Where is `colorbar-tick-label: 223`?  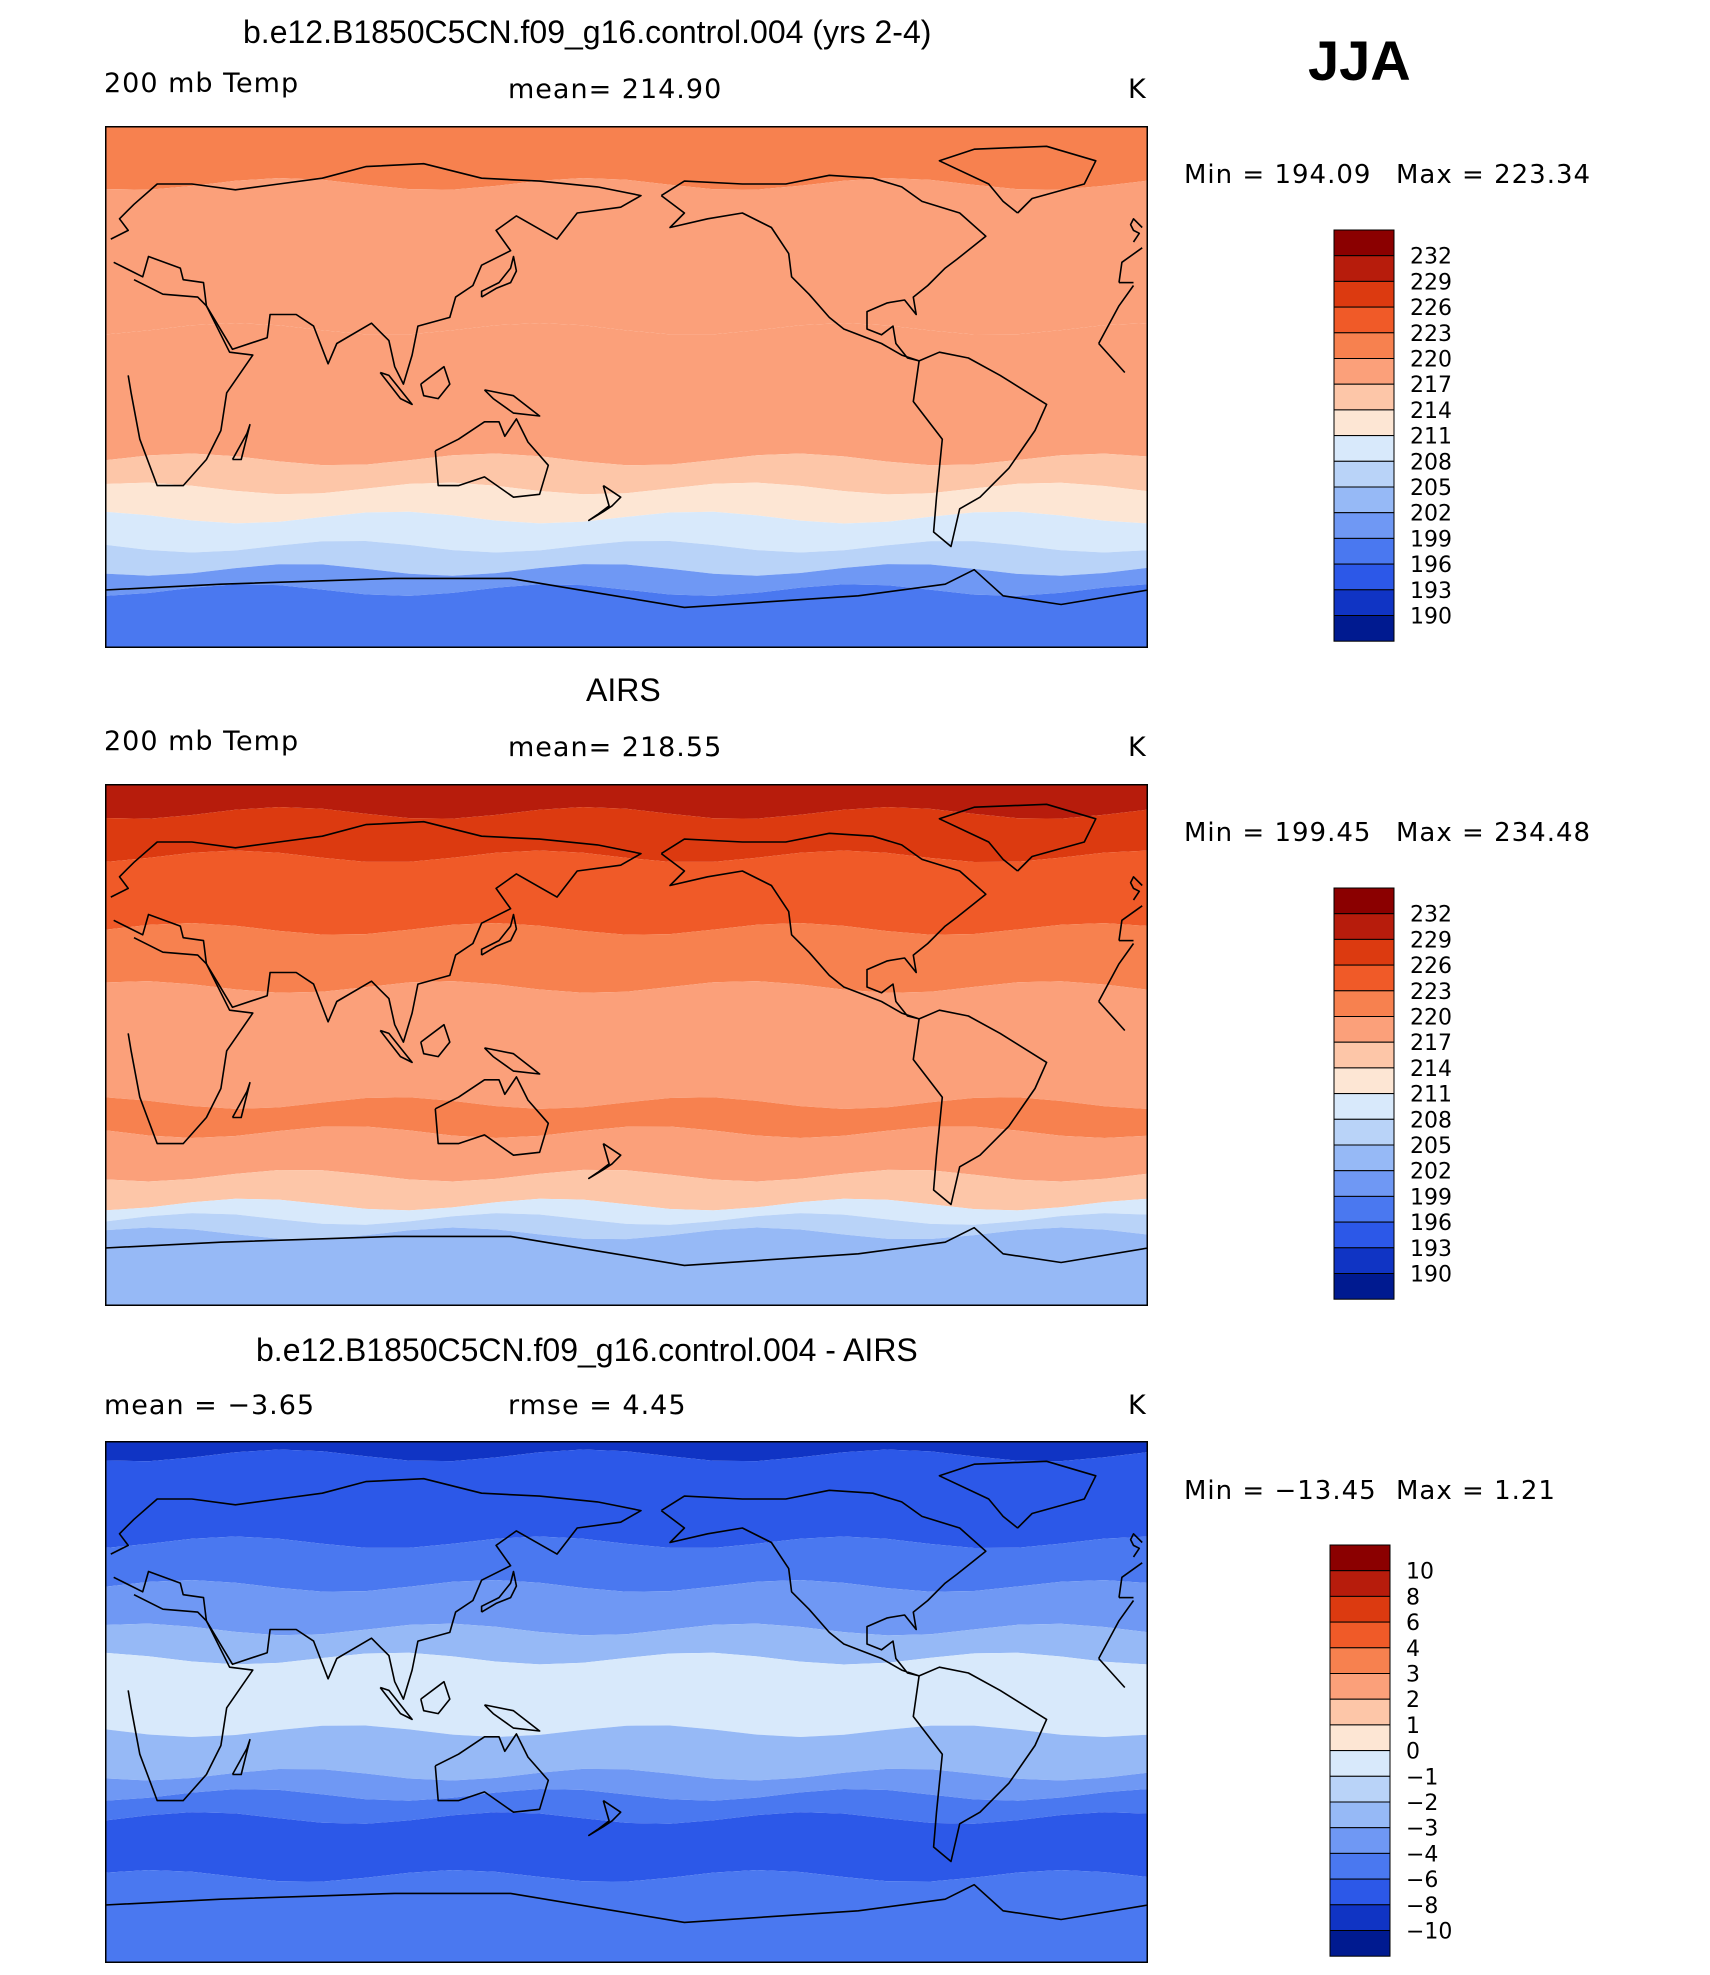 colorbar-tick-label: 223 is located at coordinates (1431, 992).